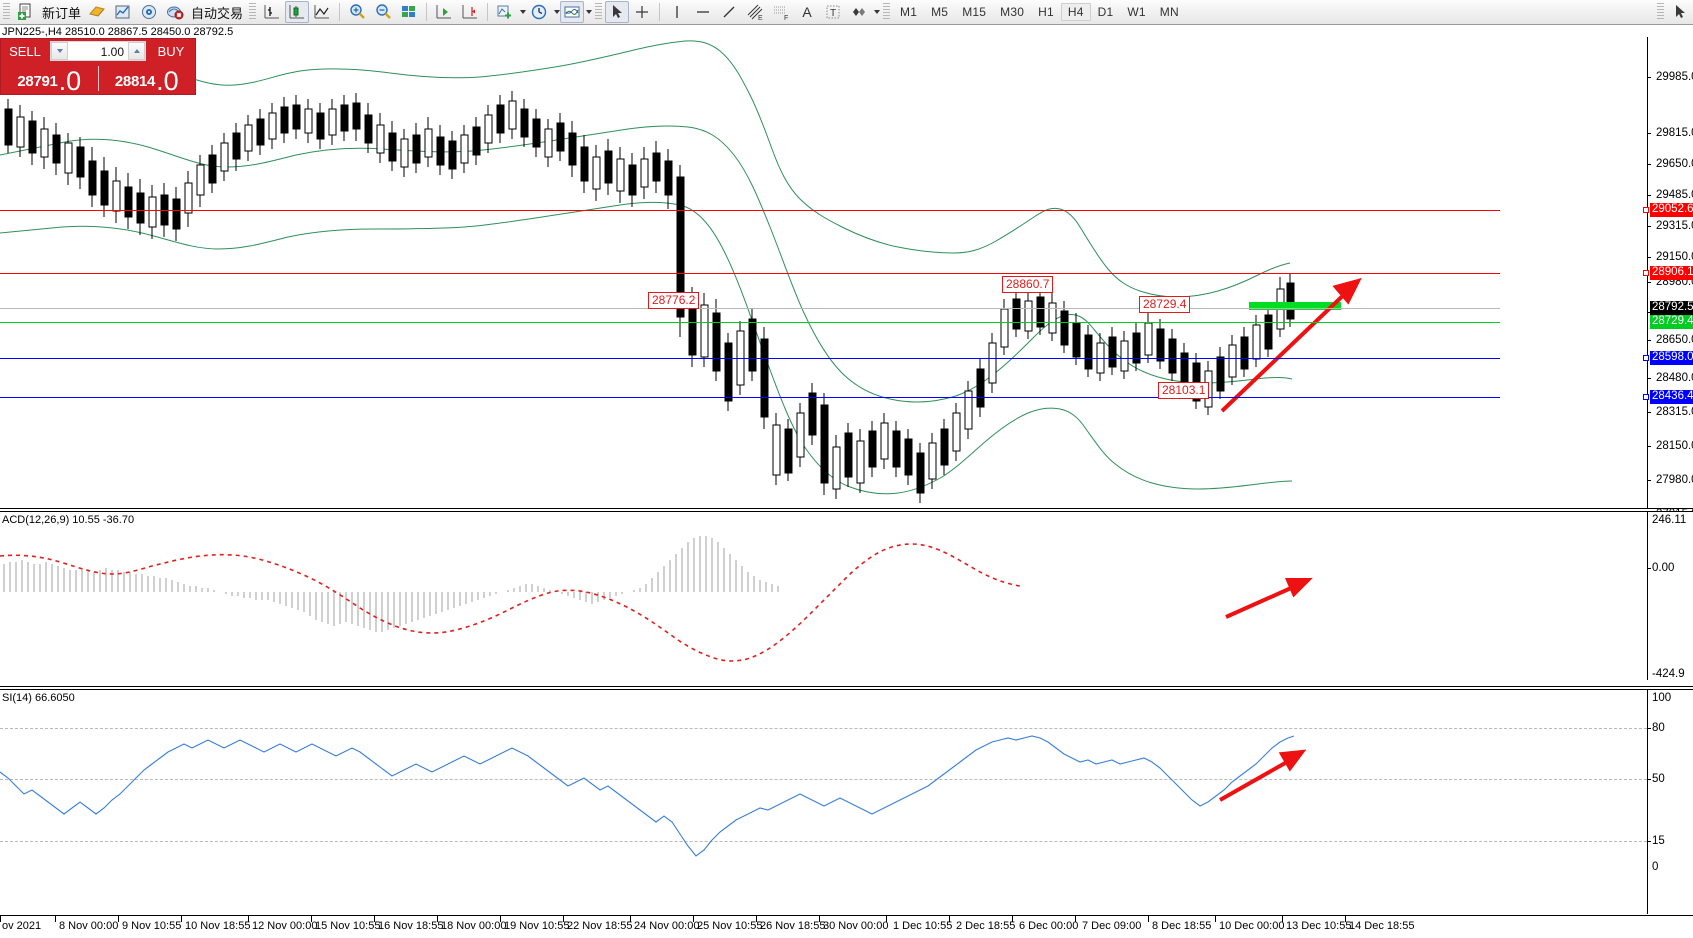  What do you see at coordinates (383, 12) in the screenshot?
I see `zoom-out-icon` at bounding box center [383, 12].